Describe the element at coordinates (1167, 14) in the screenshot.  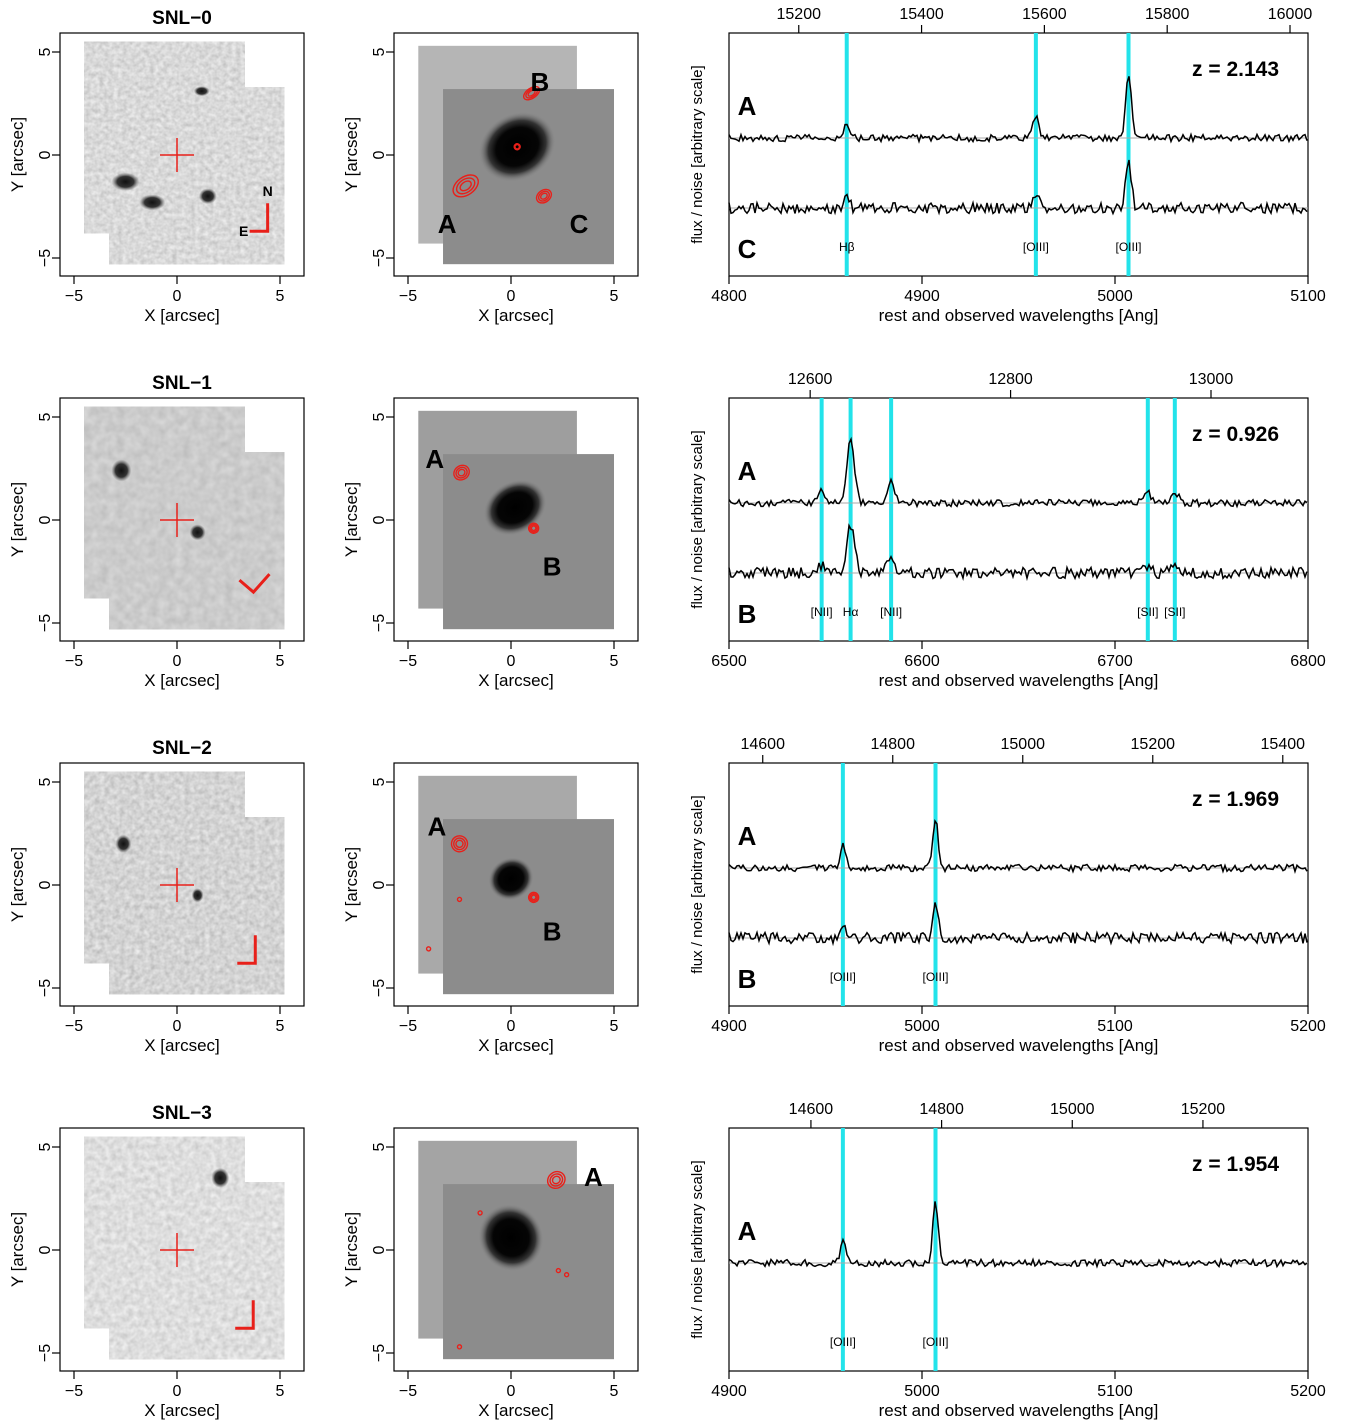
I see `observed-tick-label: 15800` at that location.